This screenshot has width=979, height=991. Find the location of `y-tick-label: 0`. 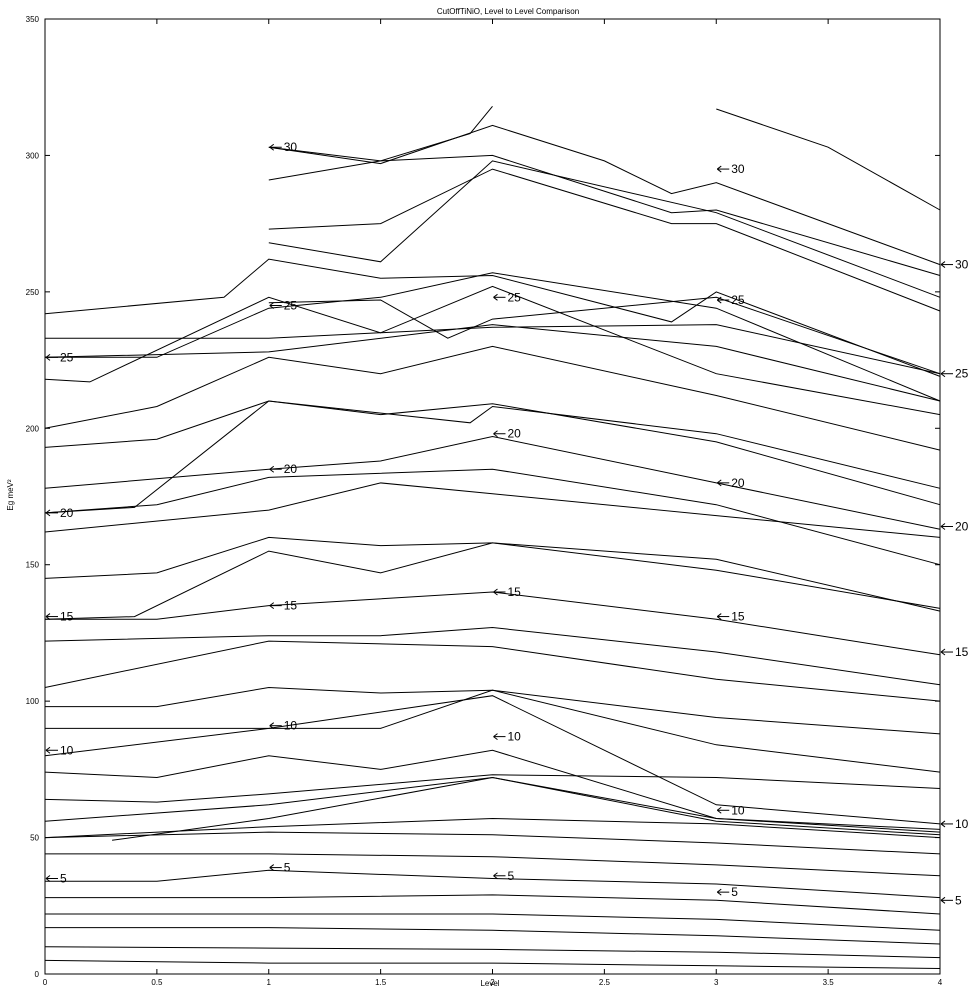

y-tick-label: 0 is located at coordinates (37, 974).